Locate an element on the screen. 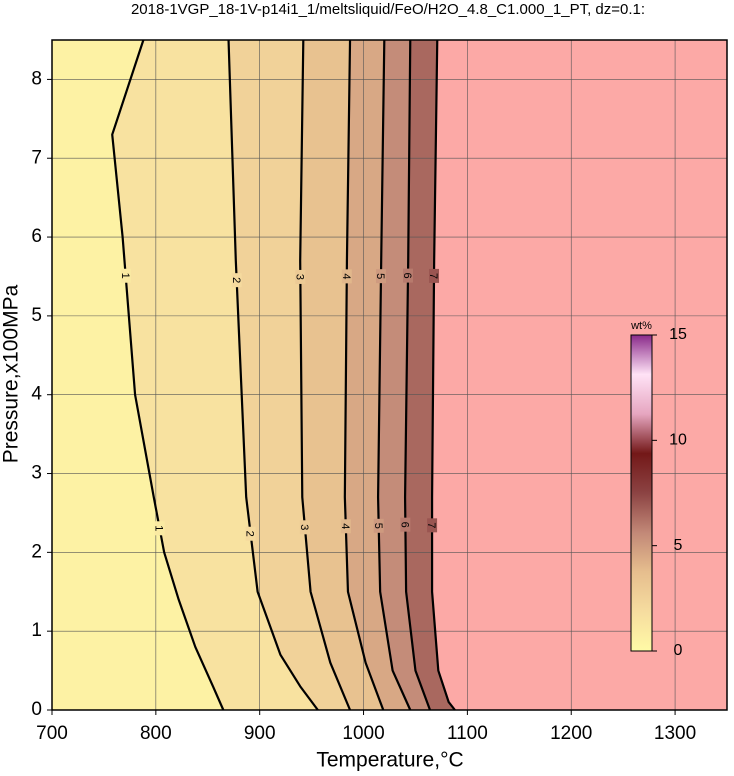  colorbar-tick-label: 15 is located at coordinates (678, 334).